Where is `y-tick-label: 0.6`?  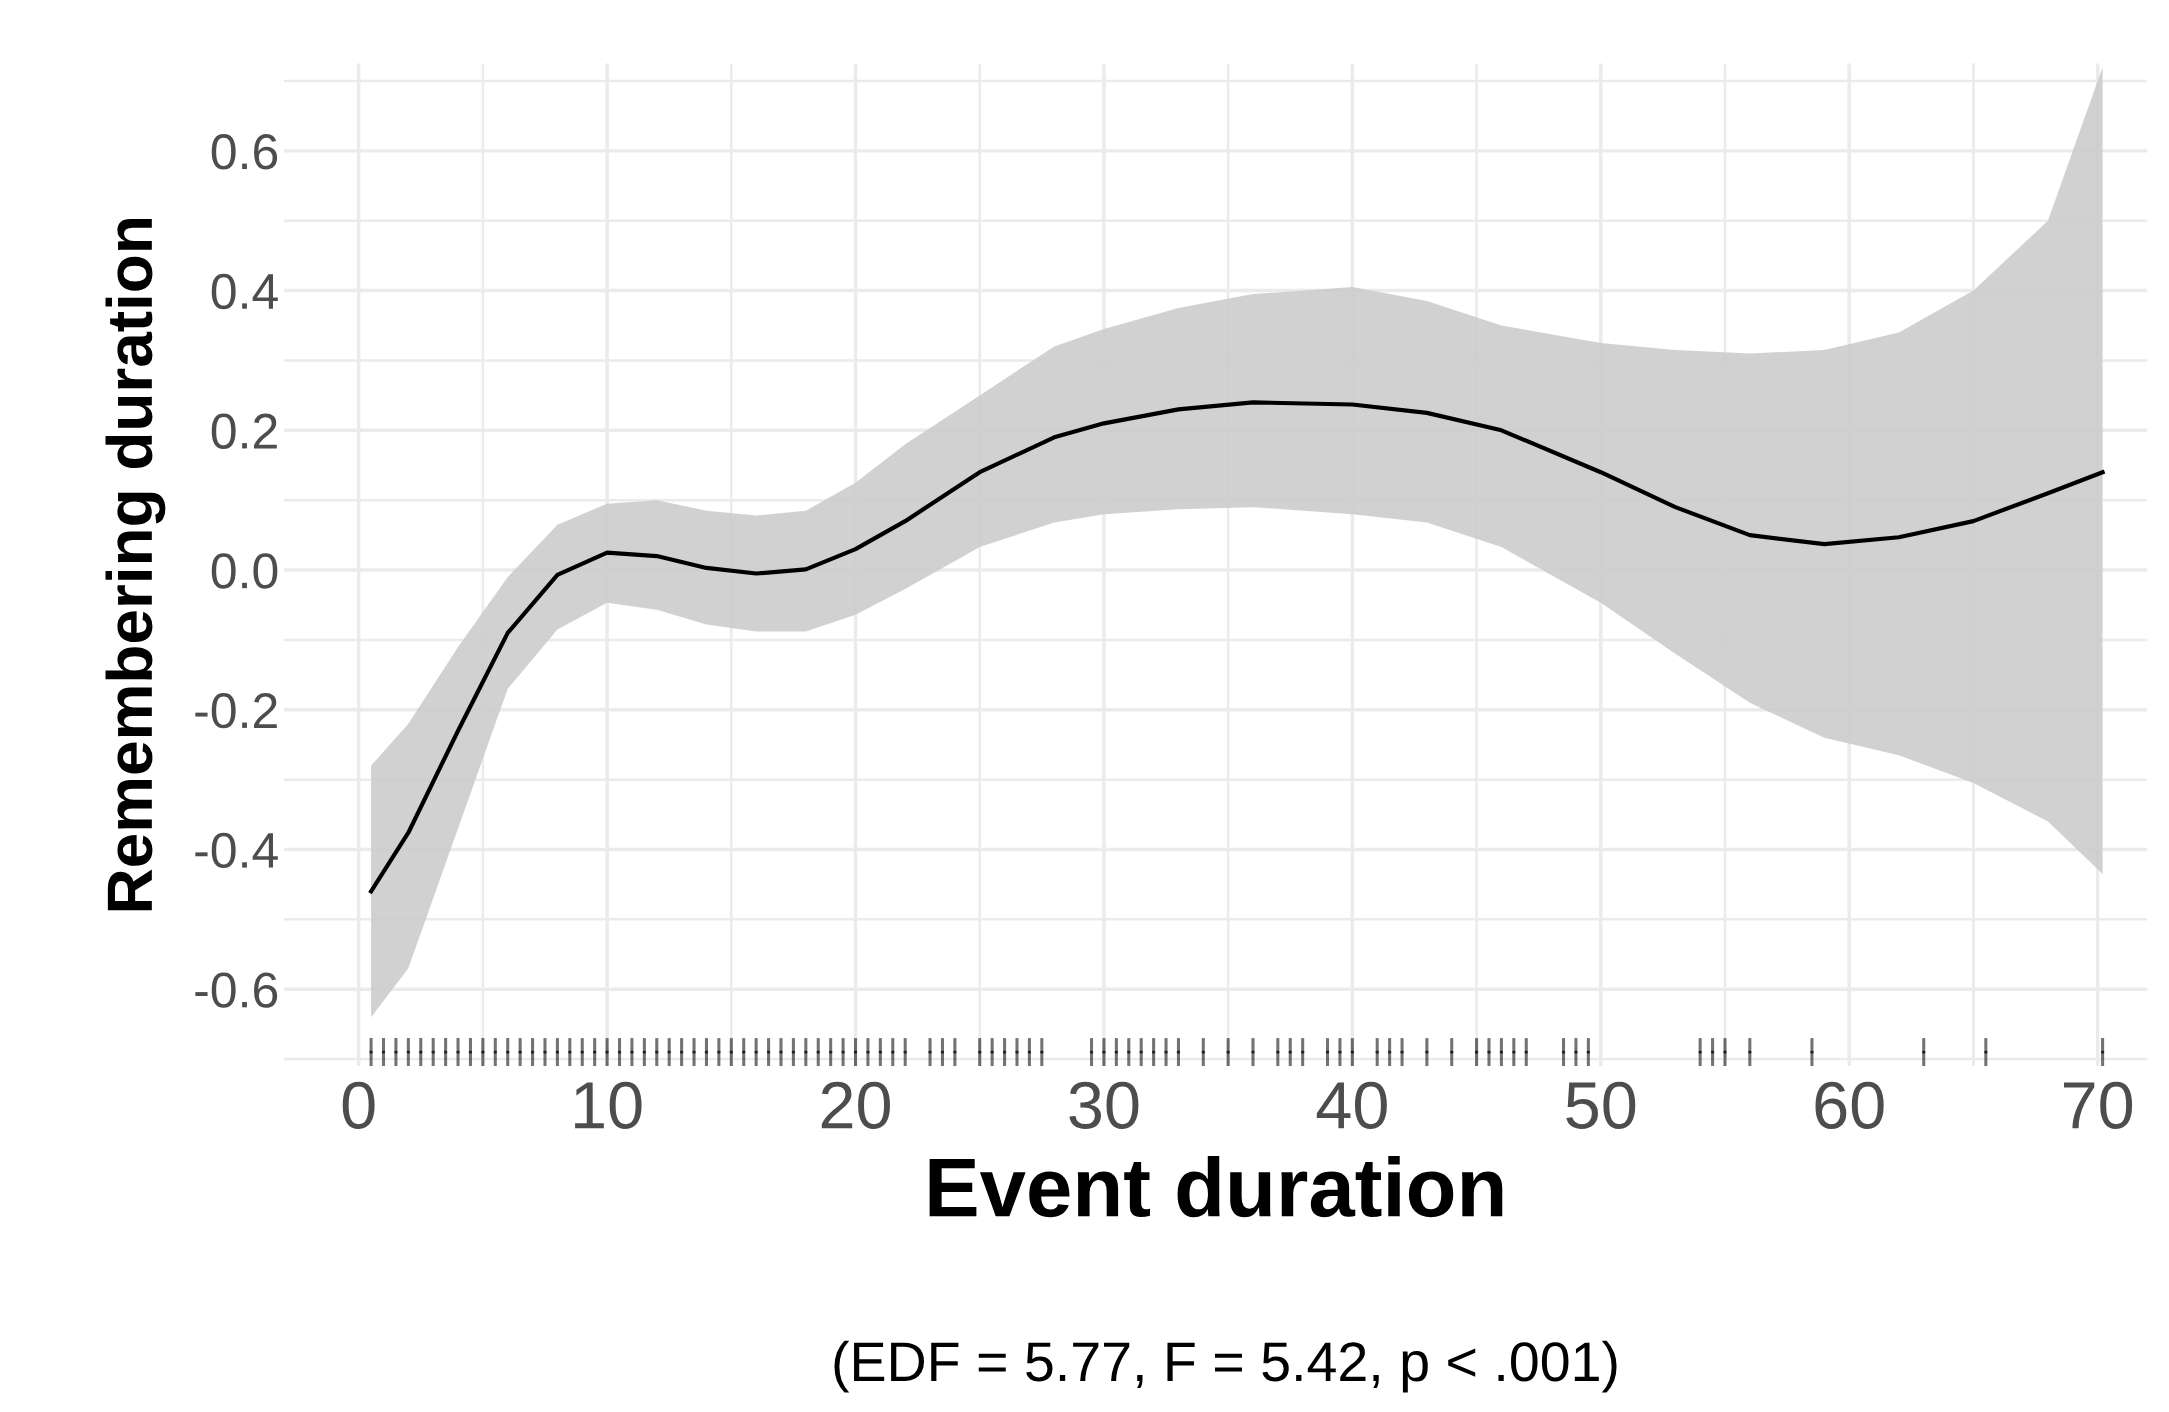 y-tick-label: 0.6 is located at coordinates (244, 152).